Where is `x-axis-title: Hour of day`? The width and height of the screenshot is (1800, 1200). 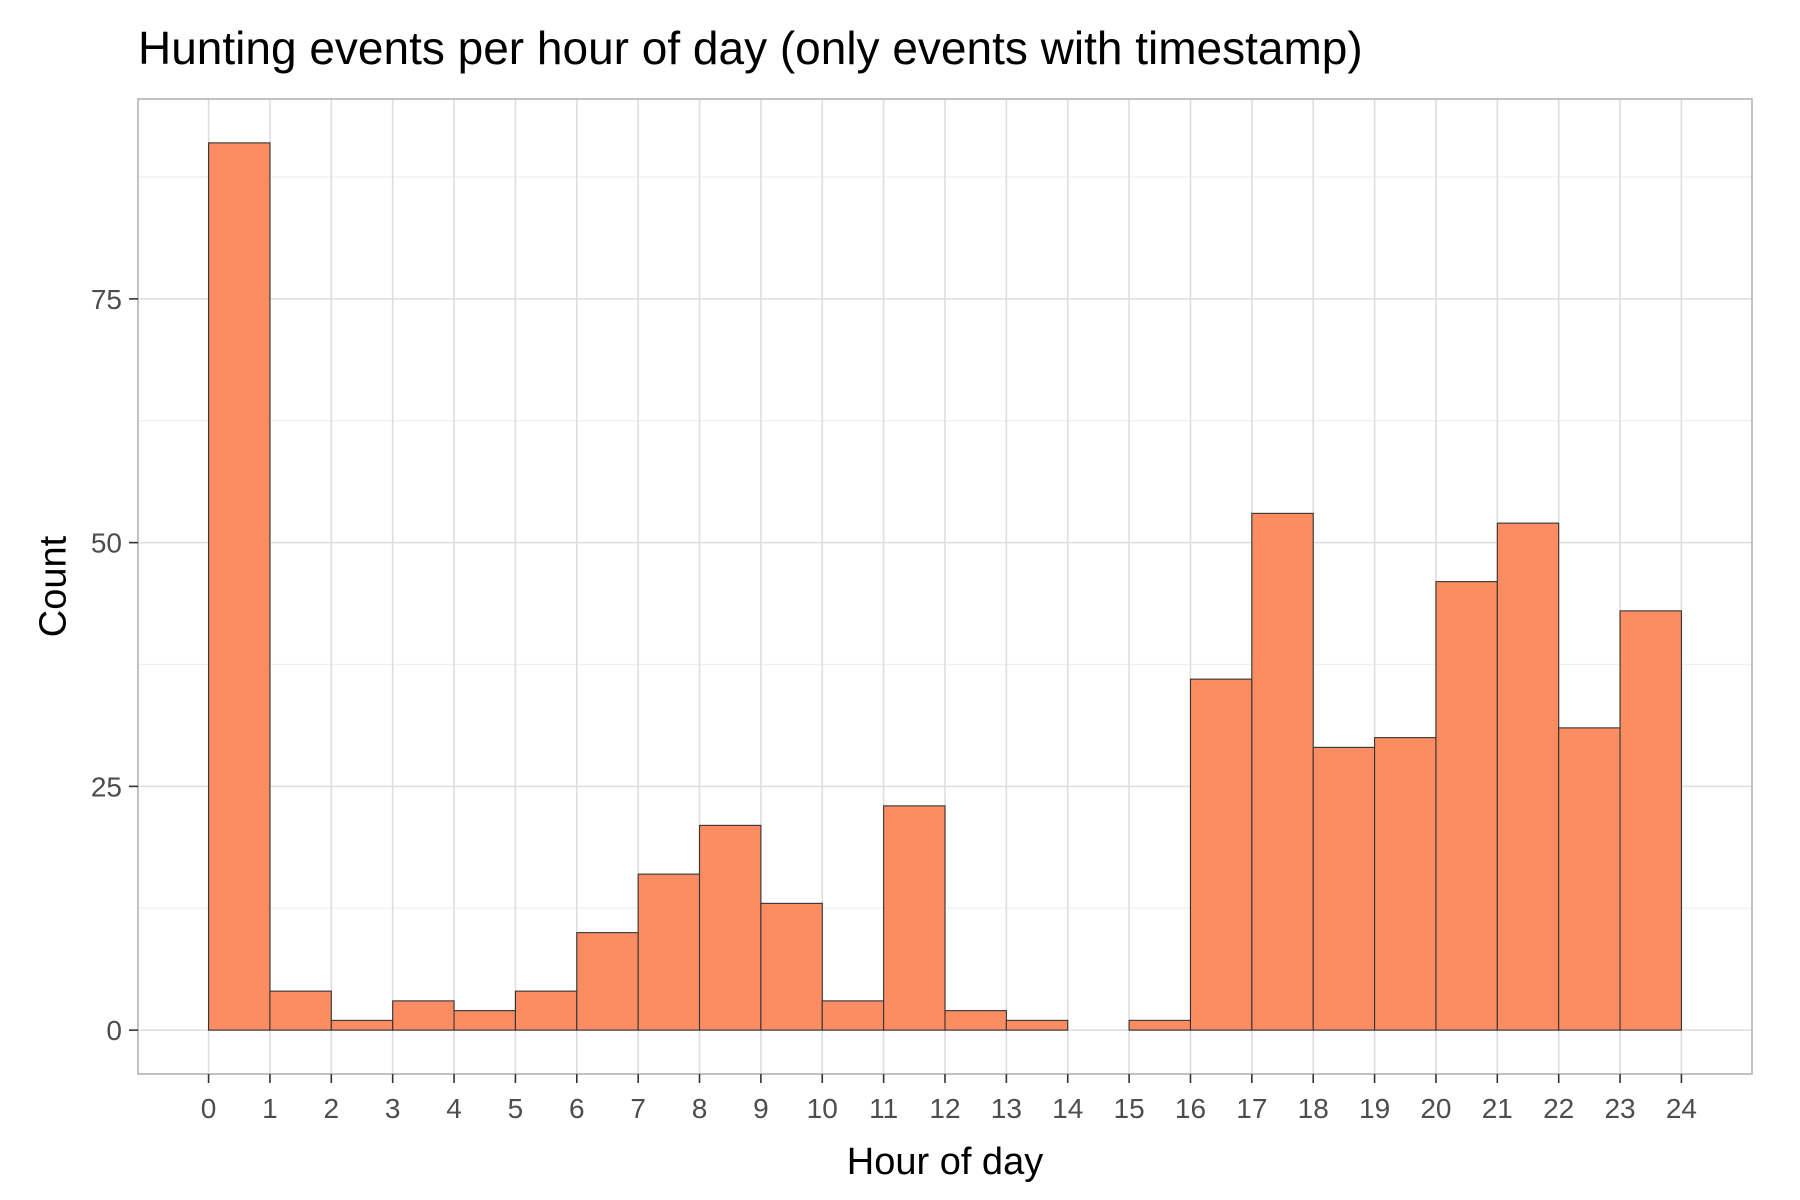 x-axis-title: Hour of day is located at coordinates (945, 1162).